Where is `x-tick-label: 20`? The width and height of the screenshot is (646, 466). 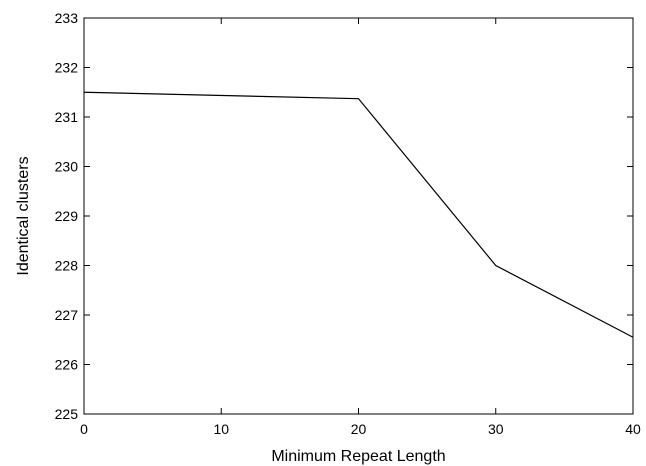 x-tick-label: 20 is located at coordinates (359, 429).